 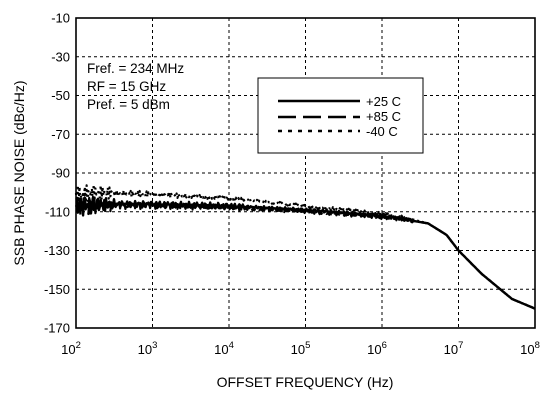 What do you see at coordinates (57, 289) in the screenshot?
I see `y-tick-label: -150` at bounding box center [57, 289].